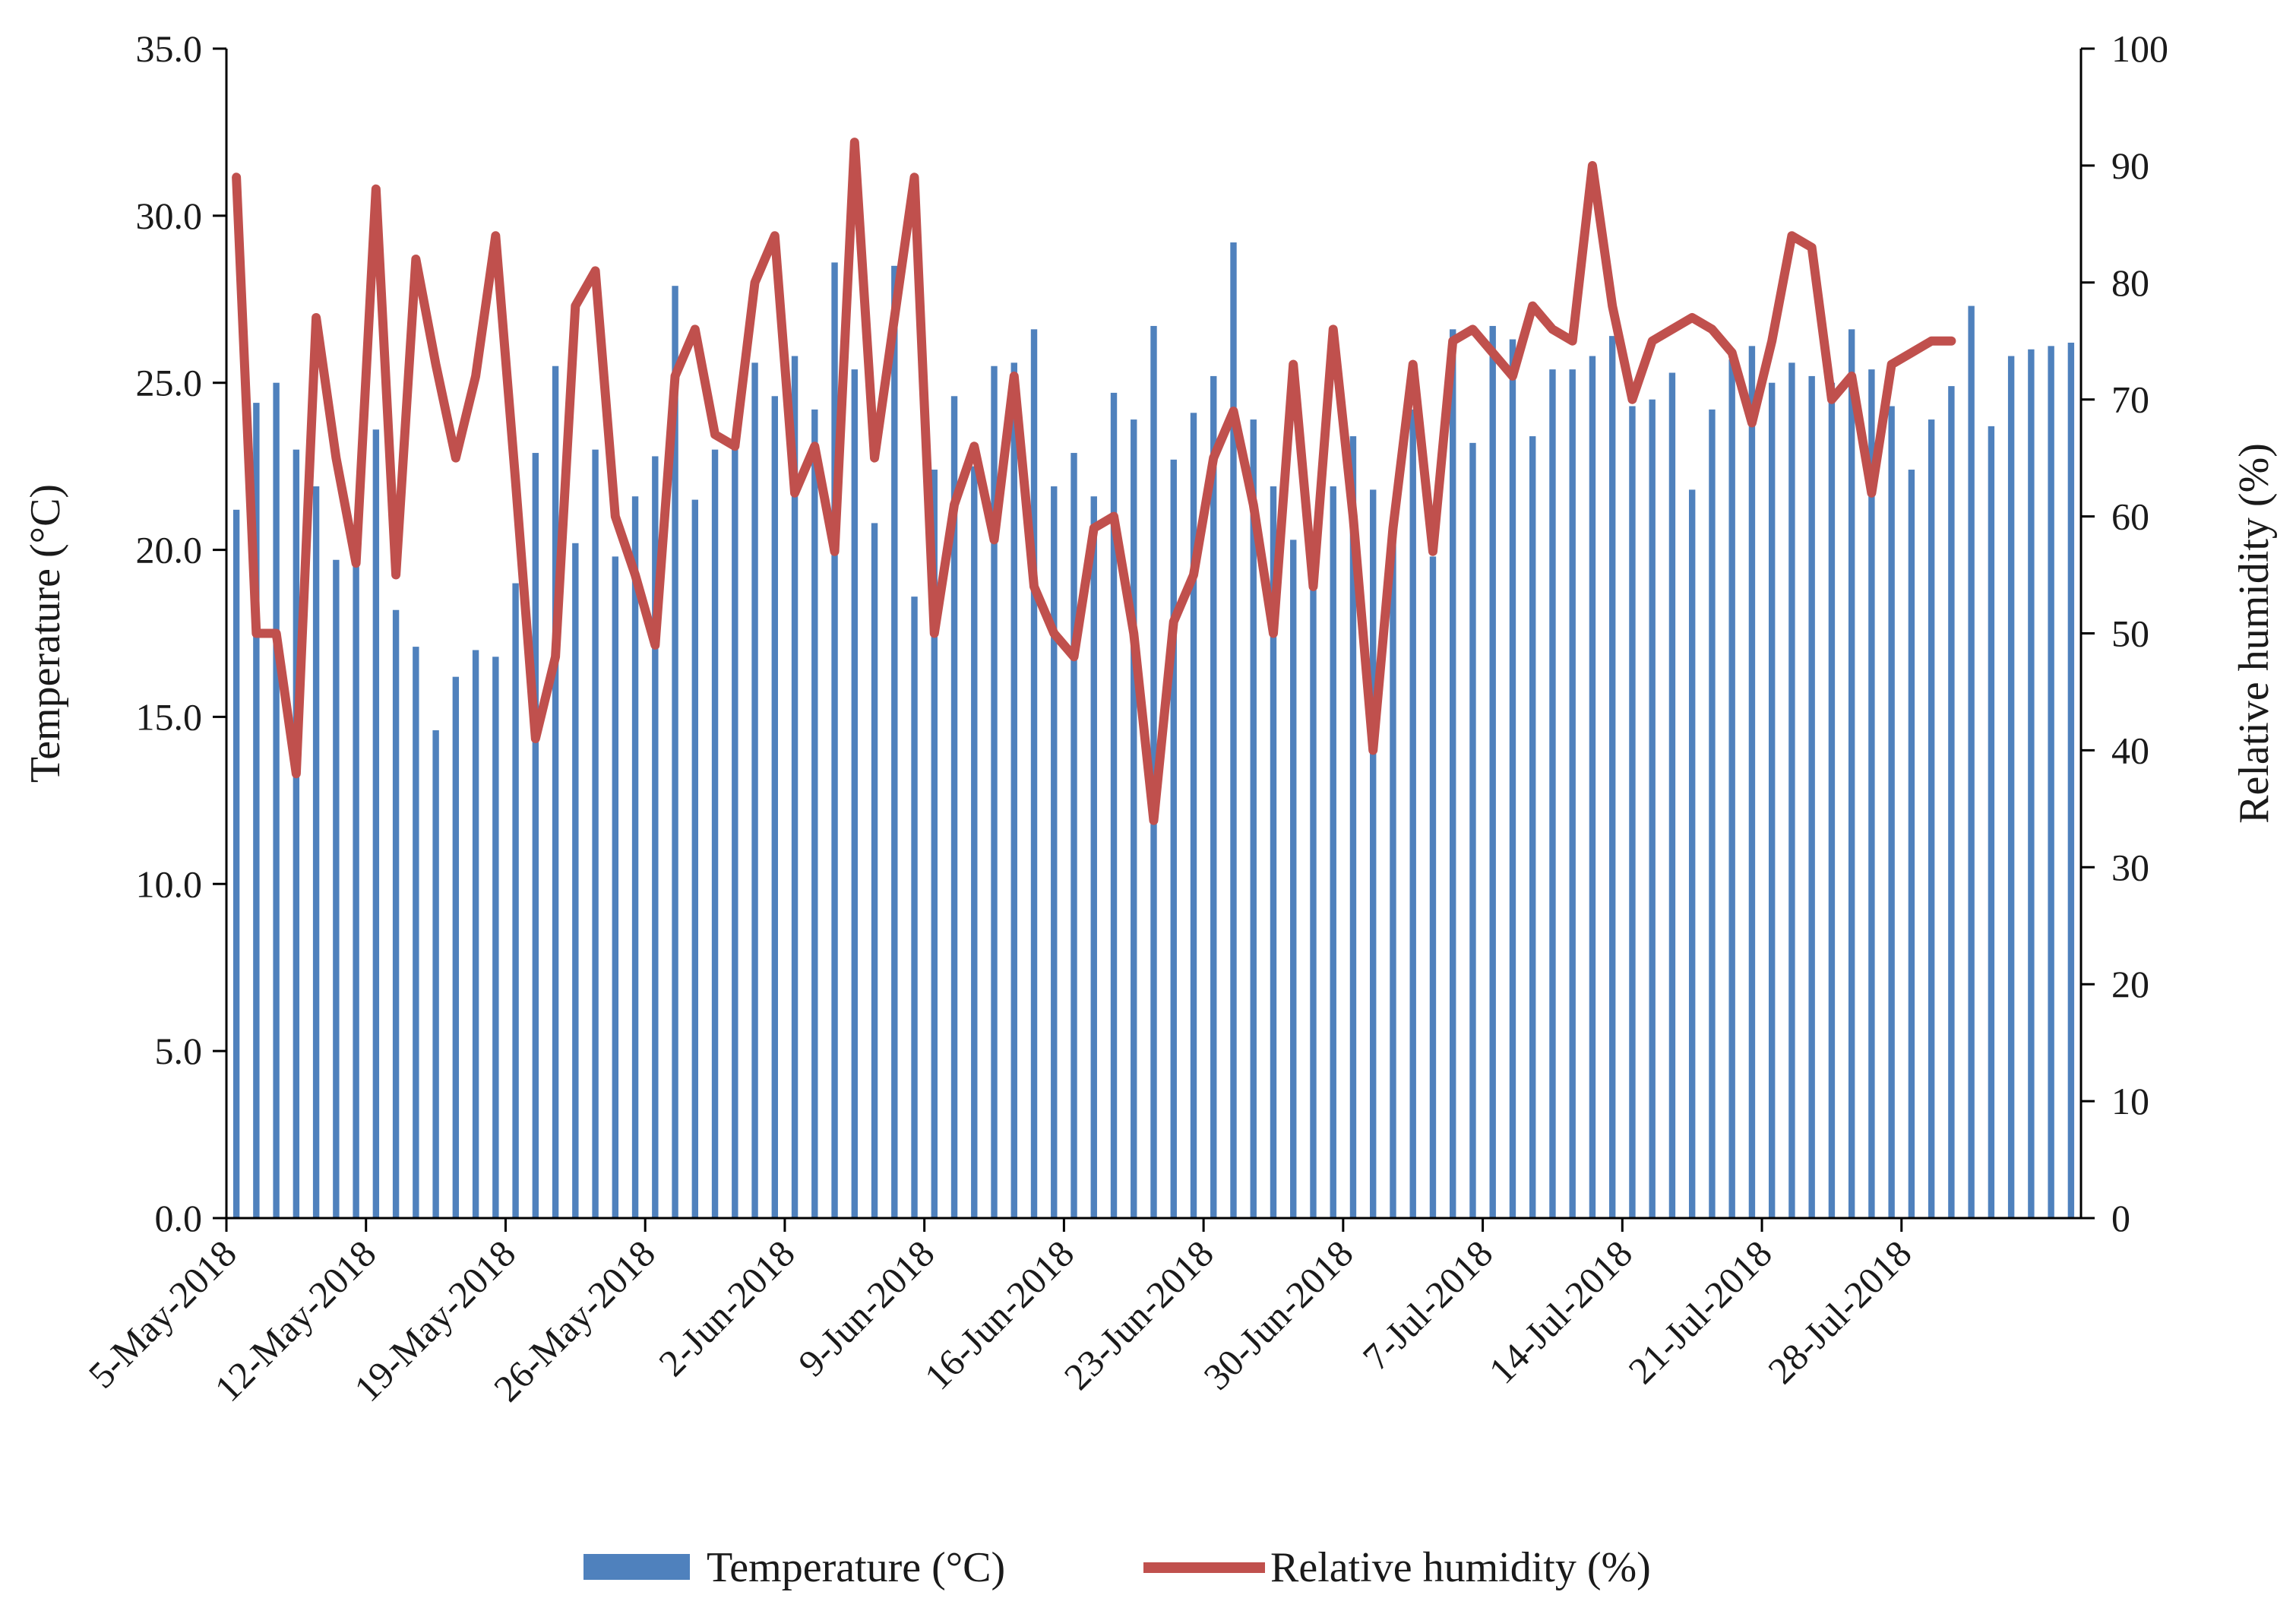 The image size is (2296, 1614). I want to click on right-y-tick-label: 80, so click(2130, 283).